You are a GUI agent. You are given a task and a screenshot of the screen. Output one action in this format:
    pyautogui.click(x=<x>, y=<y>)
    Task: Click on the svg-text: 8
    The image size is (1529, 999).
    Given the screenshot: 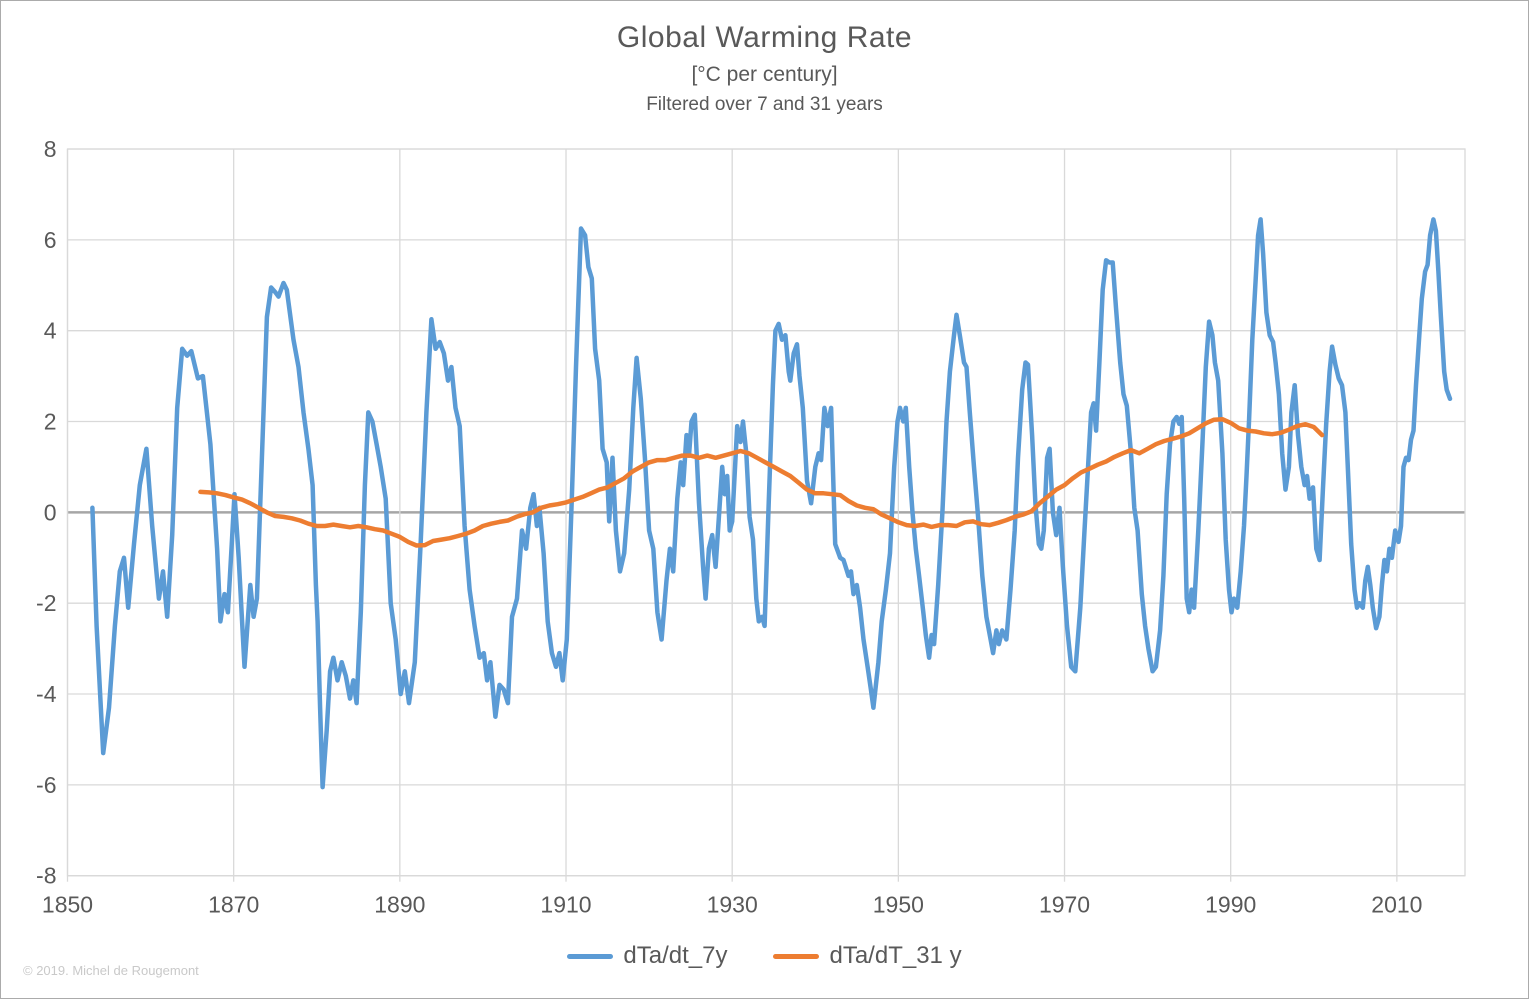 What is the action you would take?
    pyautogui.click(x=50, y=149)
    